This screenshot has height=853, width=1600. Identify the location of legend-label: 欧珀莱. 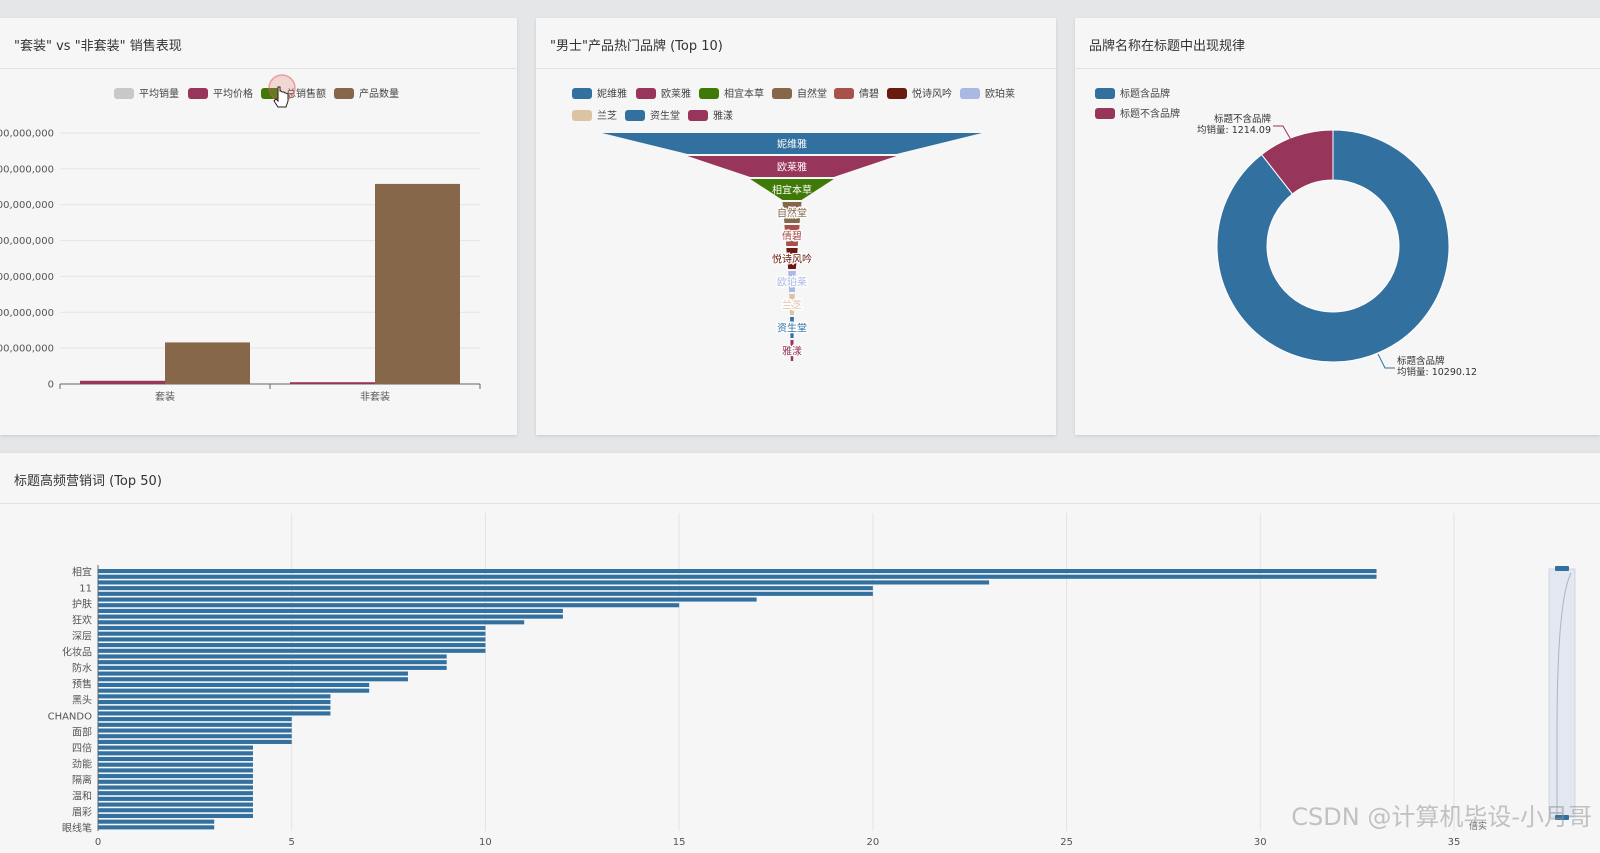
(1000, 93).